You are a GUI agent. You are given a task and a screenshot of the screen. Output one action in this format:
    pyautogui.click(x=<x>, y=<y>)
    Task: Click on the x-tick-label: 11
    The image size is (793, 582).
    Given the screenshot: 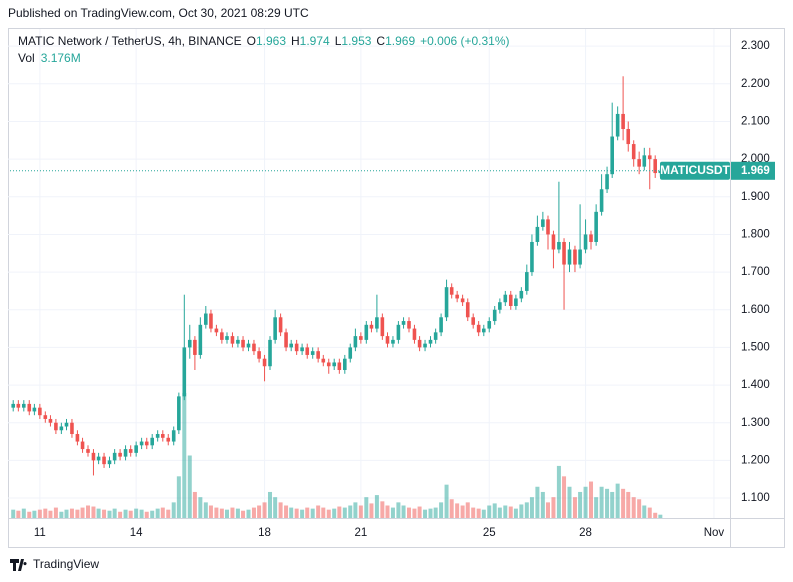 What is the action you would take?
    pyautogui.click(x=40, y=533)
    